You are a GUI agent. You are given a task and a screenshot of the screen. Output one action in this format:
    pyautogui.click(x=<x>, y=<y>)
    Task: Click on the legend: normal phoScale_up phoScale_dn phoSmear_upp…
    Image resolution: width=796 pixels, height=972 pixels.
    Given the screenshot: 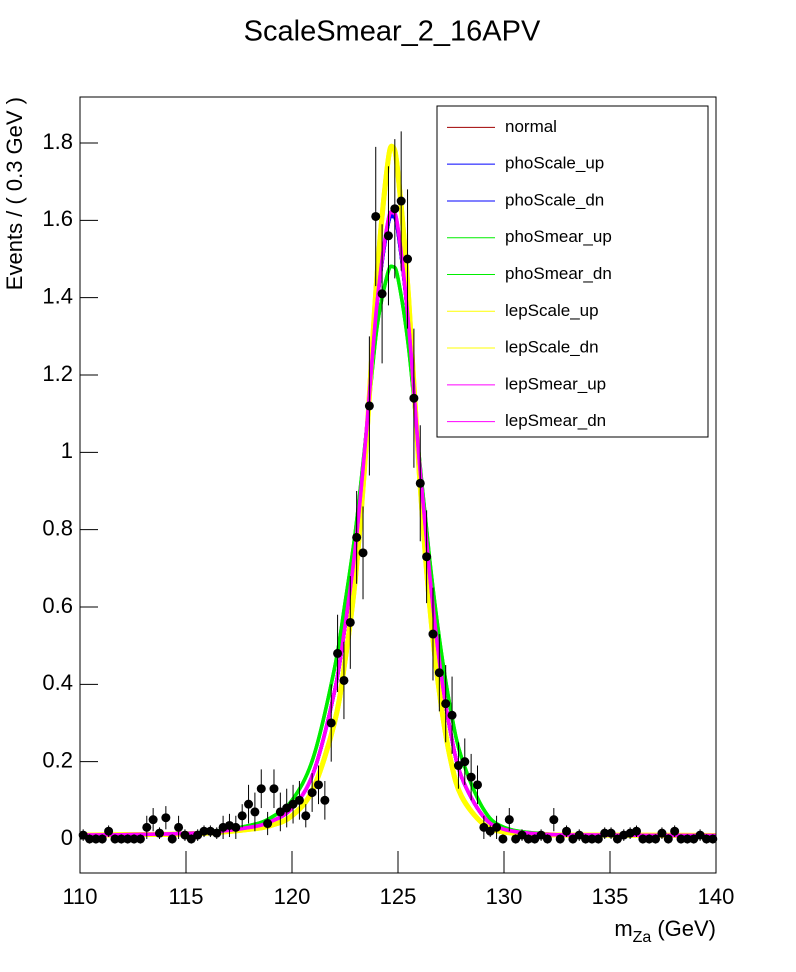 What is the action you would take?
    pyautogui.click(x=572, y=271)
    